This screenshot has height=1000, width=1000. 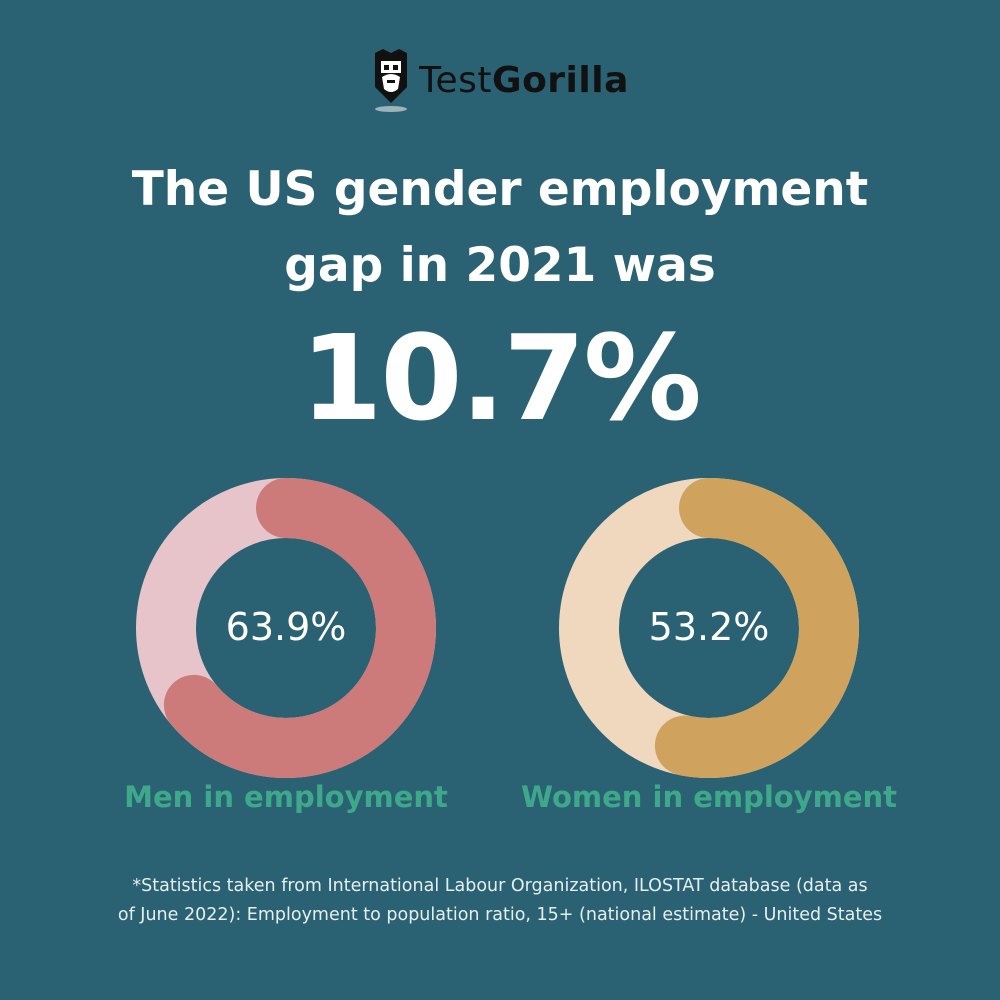 I want to click on gorilla-icon, so click(x=391, y=80).